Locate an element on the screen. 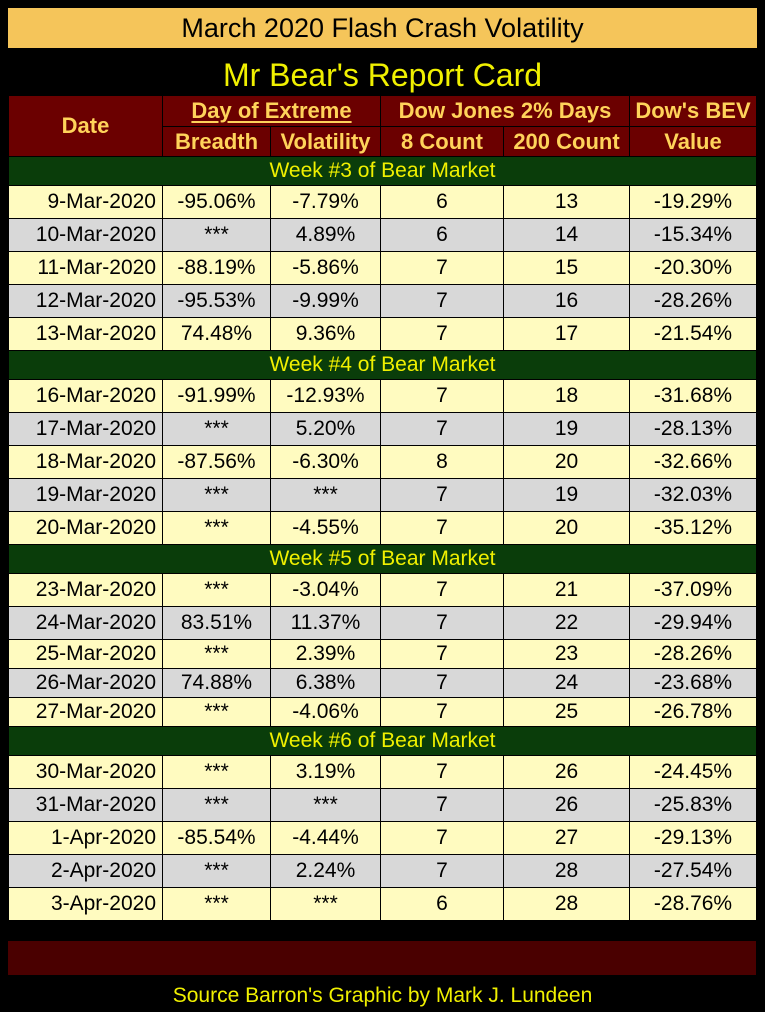  cell-bev: -24.45% is located at coordinates (693, 772).